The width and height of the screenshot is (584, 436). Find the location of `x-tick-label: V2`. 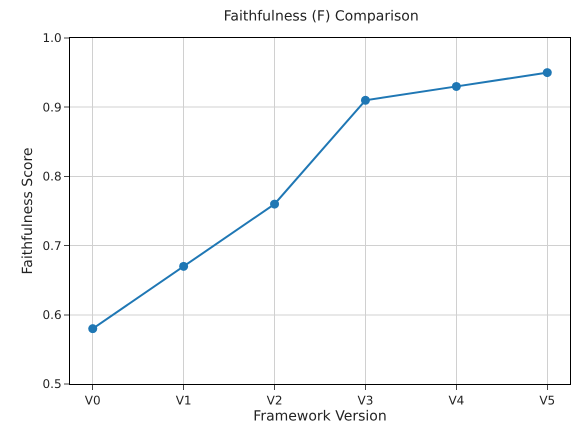

x-tick-label: V2 is located at coordinates (274, 400).